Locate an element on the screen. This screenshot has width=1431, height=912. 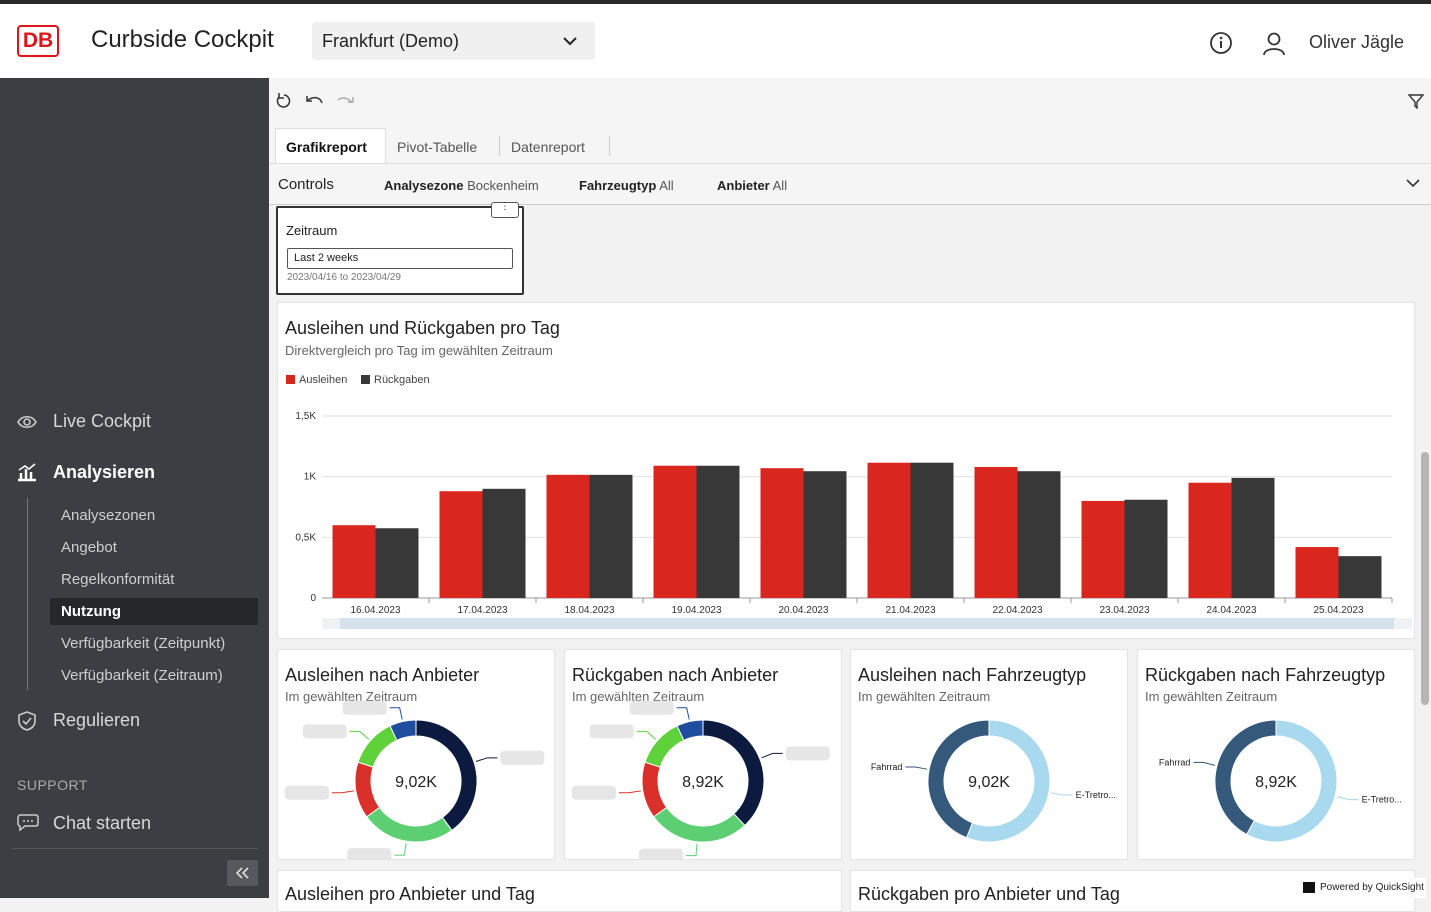
scroll-range is located at coordinates (867, 623).